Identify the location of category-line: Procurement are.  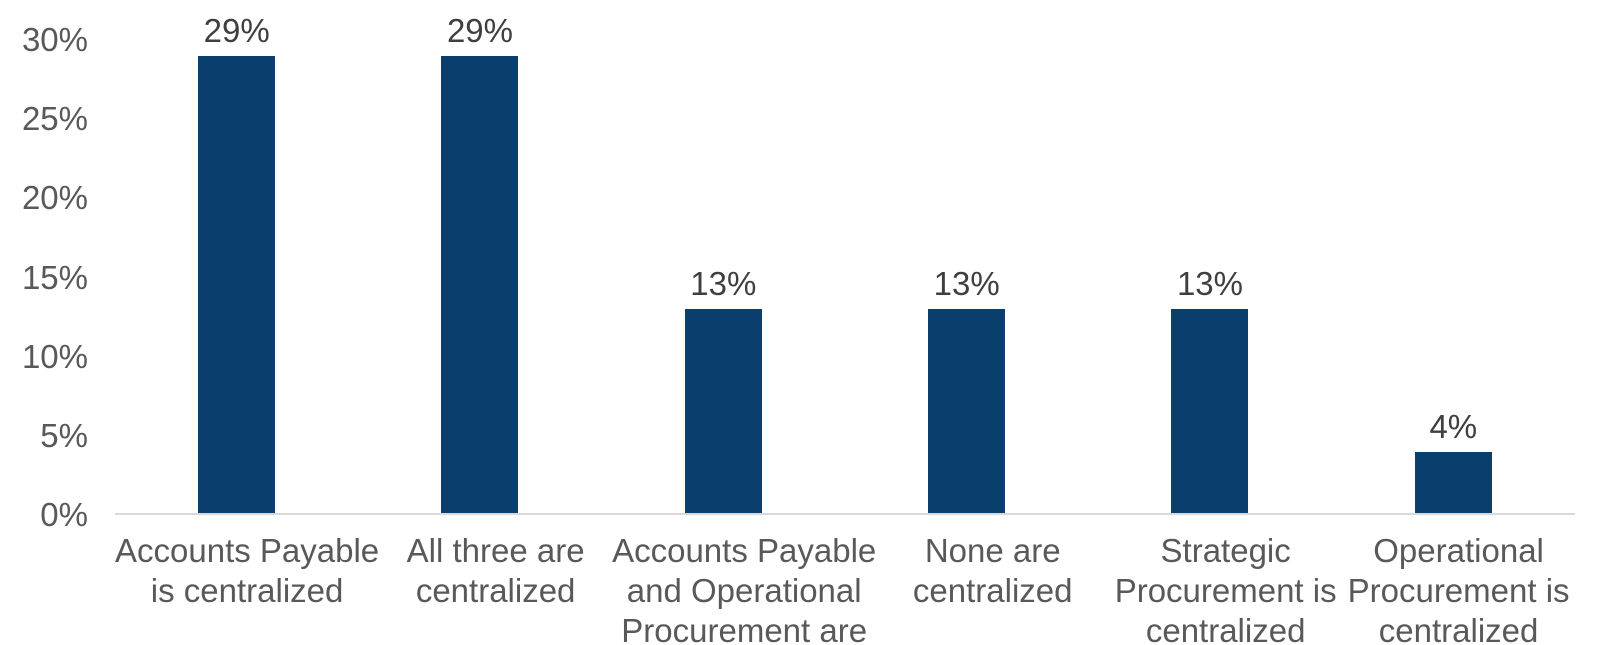
(744, 628).